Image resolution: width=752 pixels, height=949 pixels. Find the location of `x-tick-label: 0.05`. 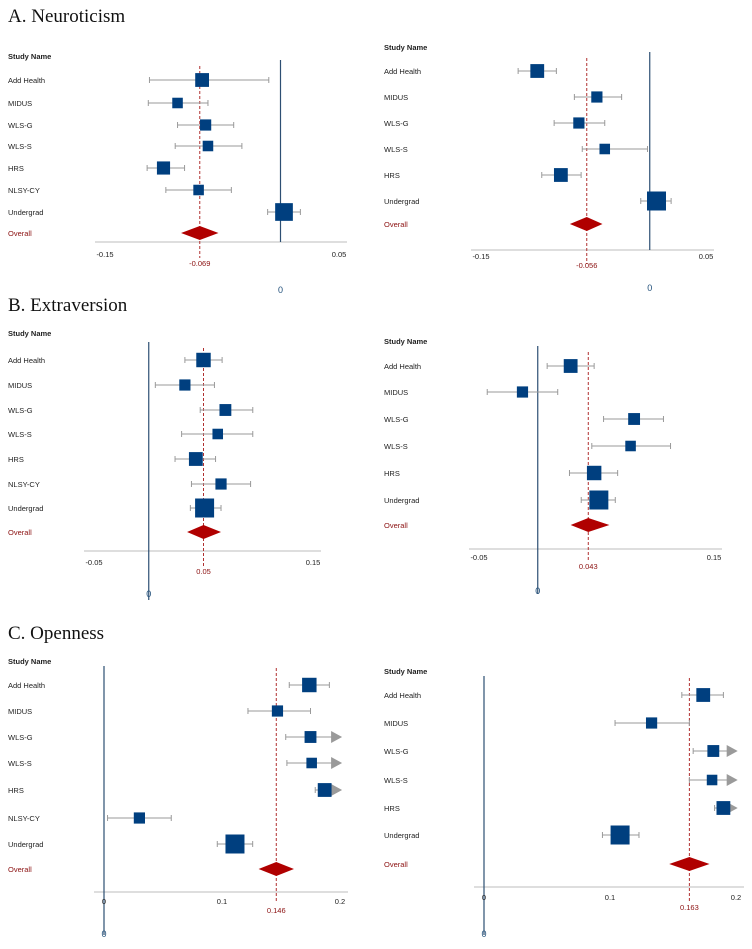

x-tick-label: 0.05 is located at coordinates (339, 254).